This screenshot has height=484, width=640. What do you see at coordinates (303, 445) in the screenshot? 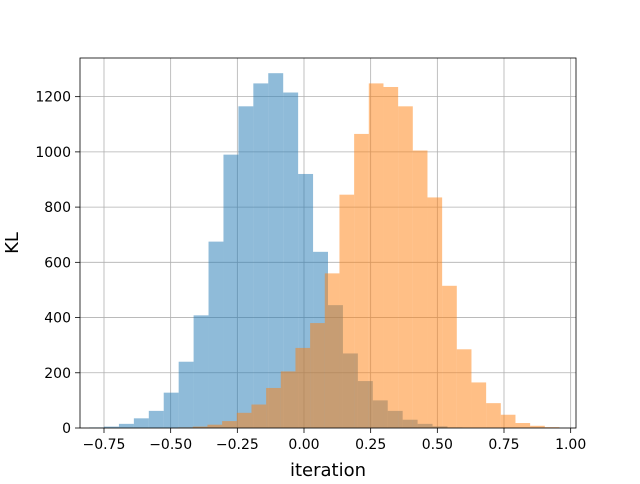
I see `x-tick-label: 0.00` at bounding box center [303, 445].